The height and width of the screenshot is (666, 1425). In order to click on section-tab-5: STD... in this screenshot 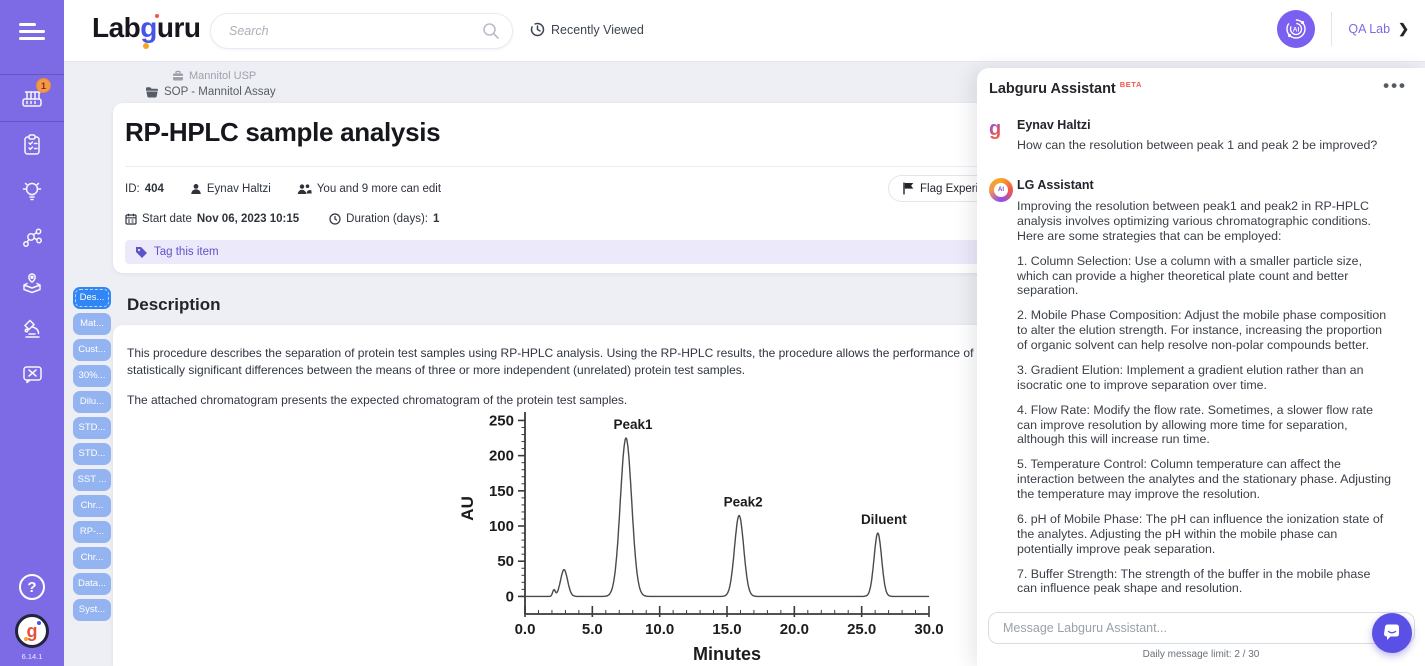, I will do `click(92, 428)`.